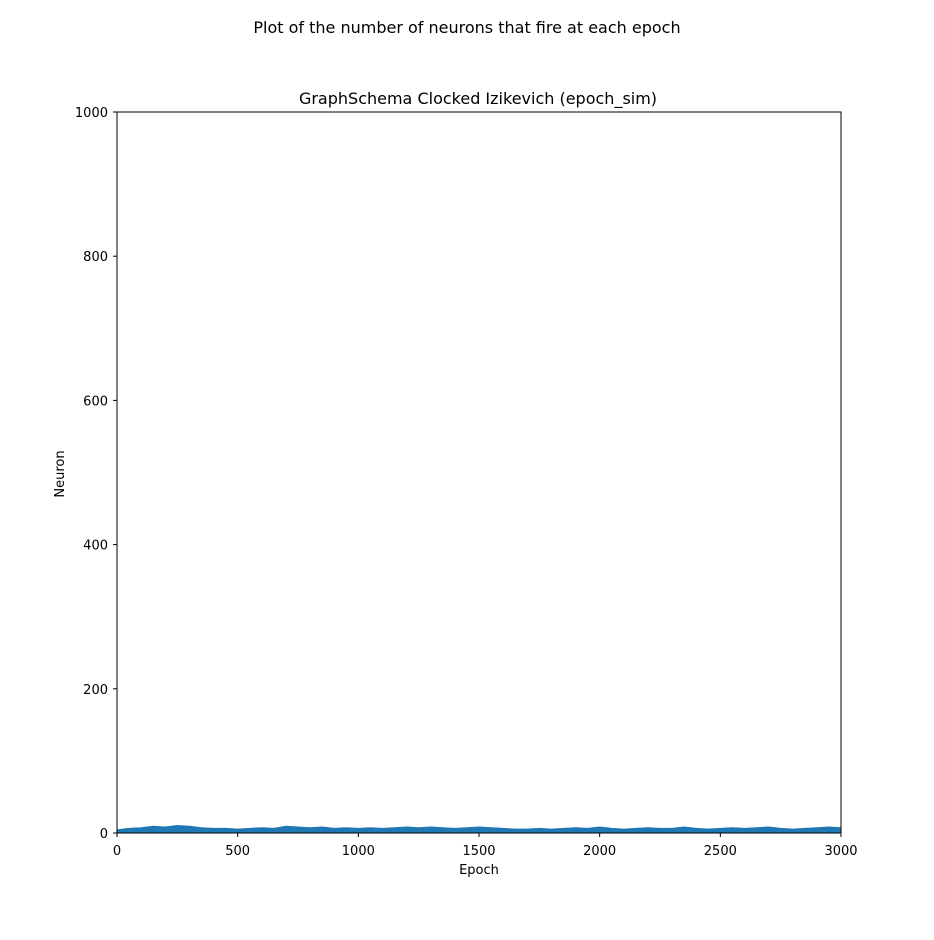 Image resolution: width=934 pixels, height=940 pixels. What do you see at coordinates (358, 851) in the screenshot?
I see `x-tick-label: 1000` at bounding box center [358, 851].